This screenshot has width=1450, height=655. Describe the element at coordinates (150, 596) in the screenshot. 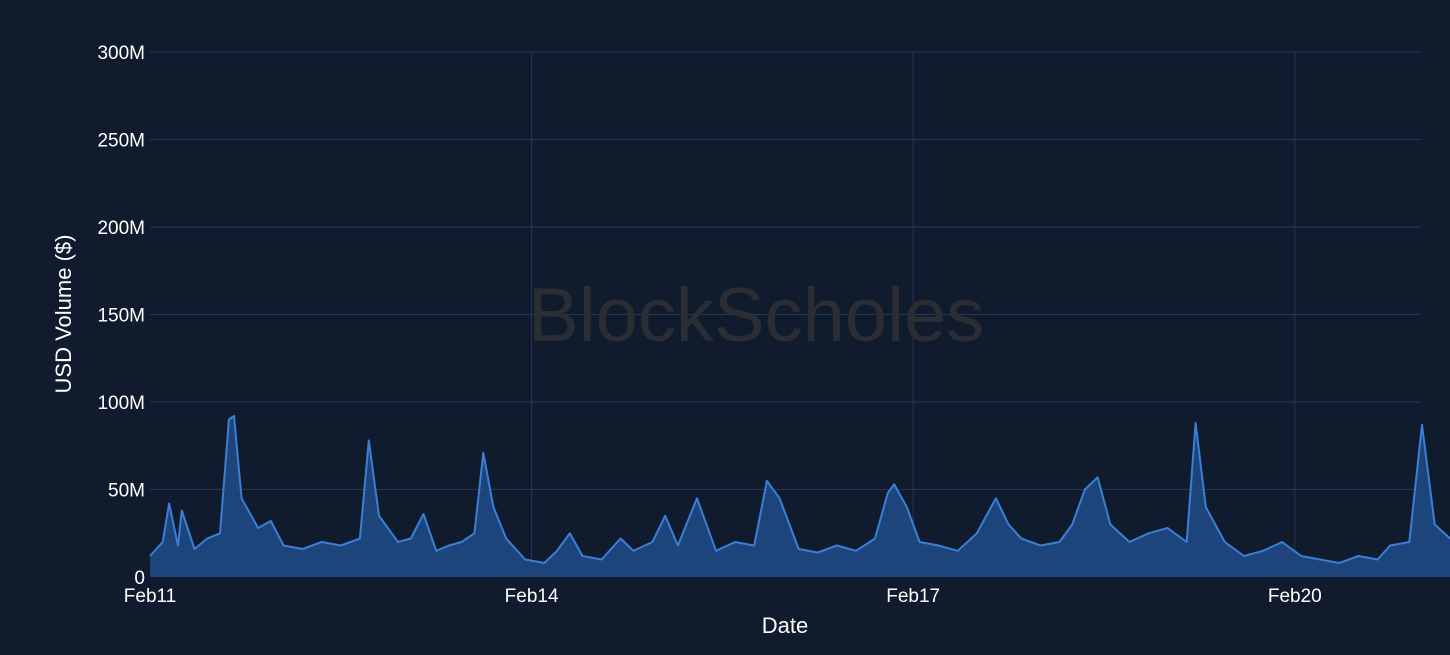

I see `x-tick-label: Feb11` at that location.